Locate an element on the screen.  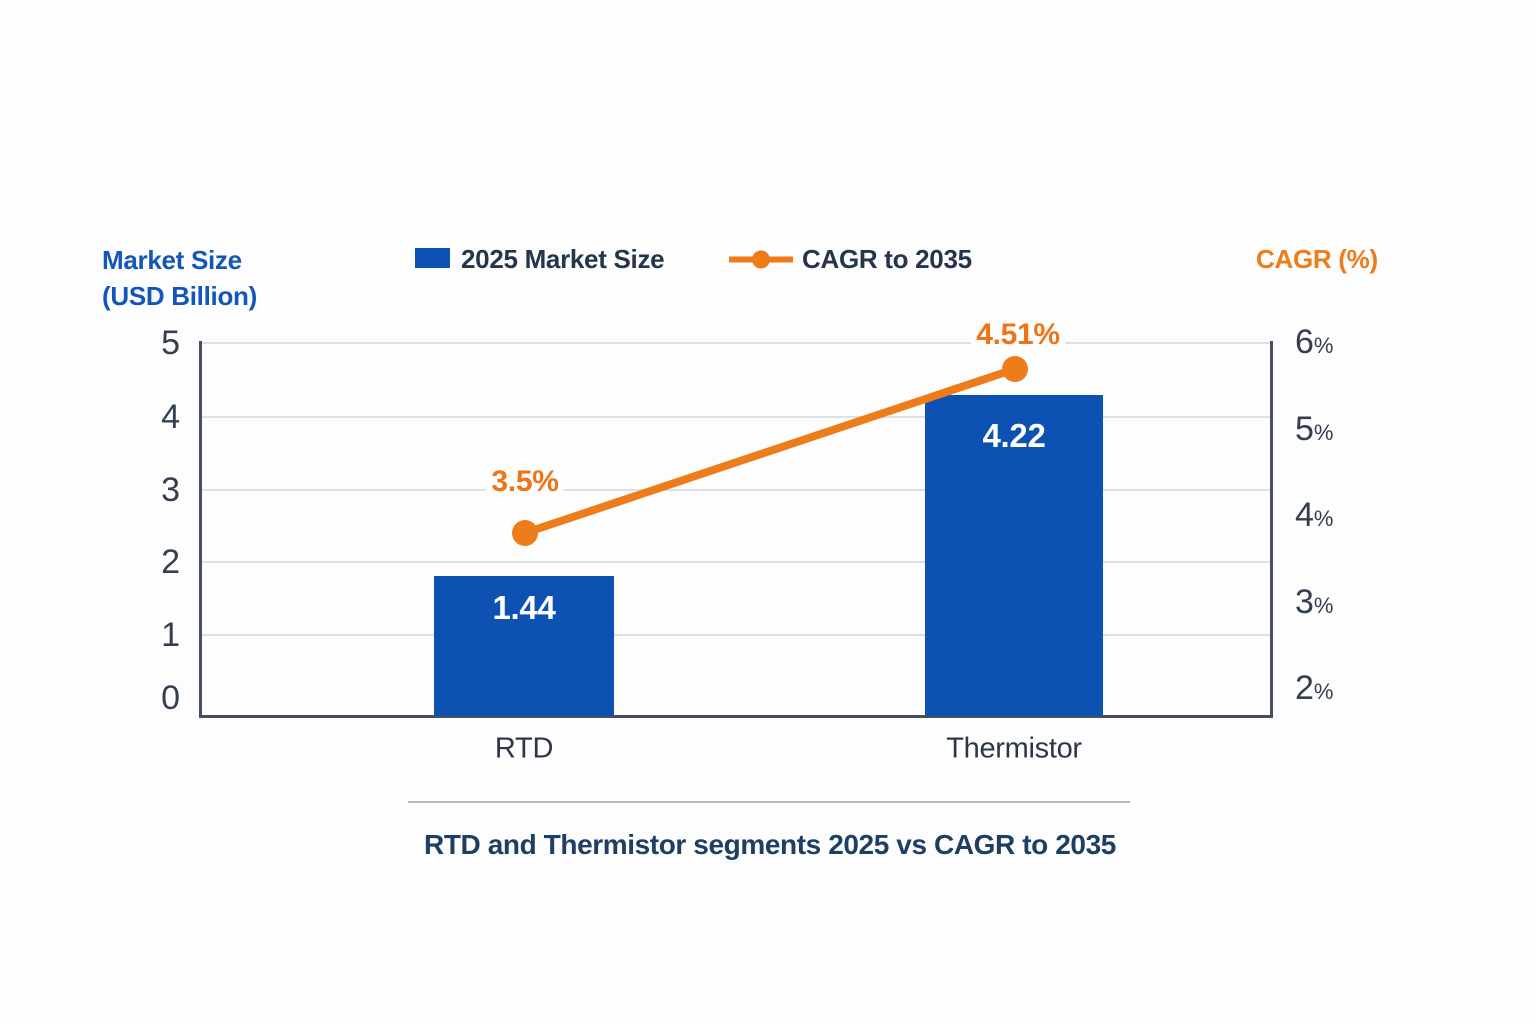
left-axis-tick: 4 is located at coordinates (170, 417).